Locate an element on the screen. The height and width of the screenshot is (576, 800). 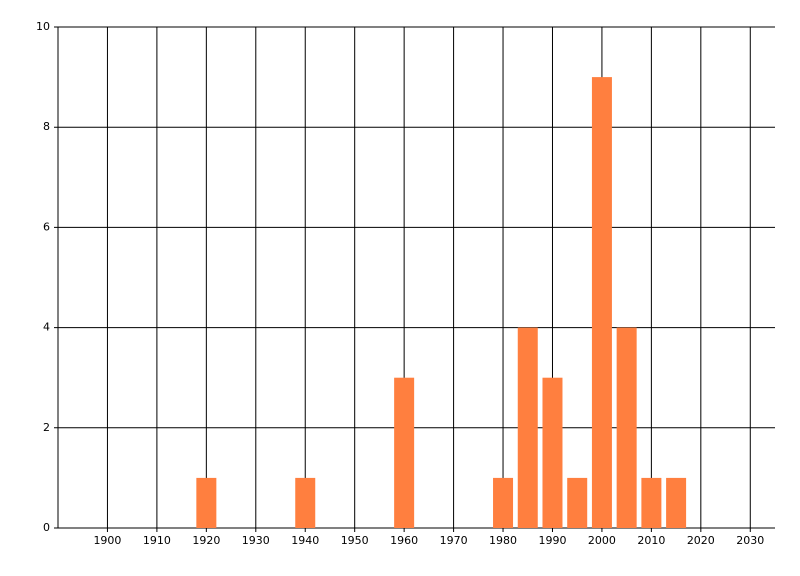
x-tick-label: 1950 is located at coordinates (355, 540).